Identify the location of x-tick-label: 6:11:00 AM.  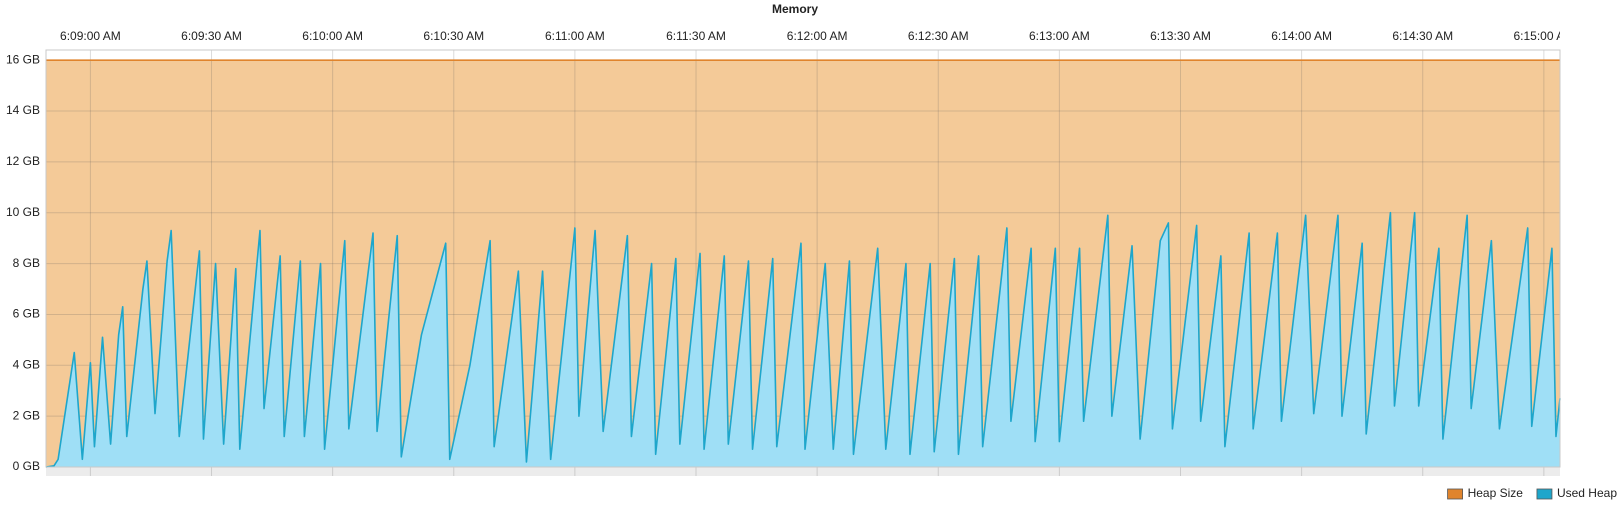
(575, 36).